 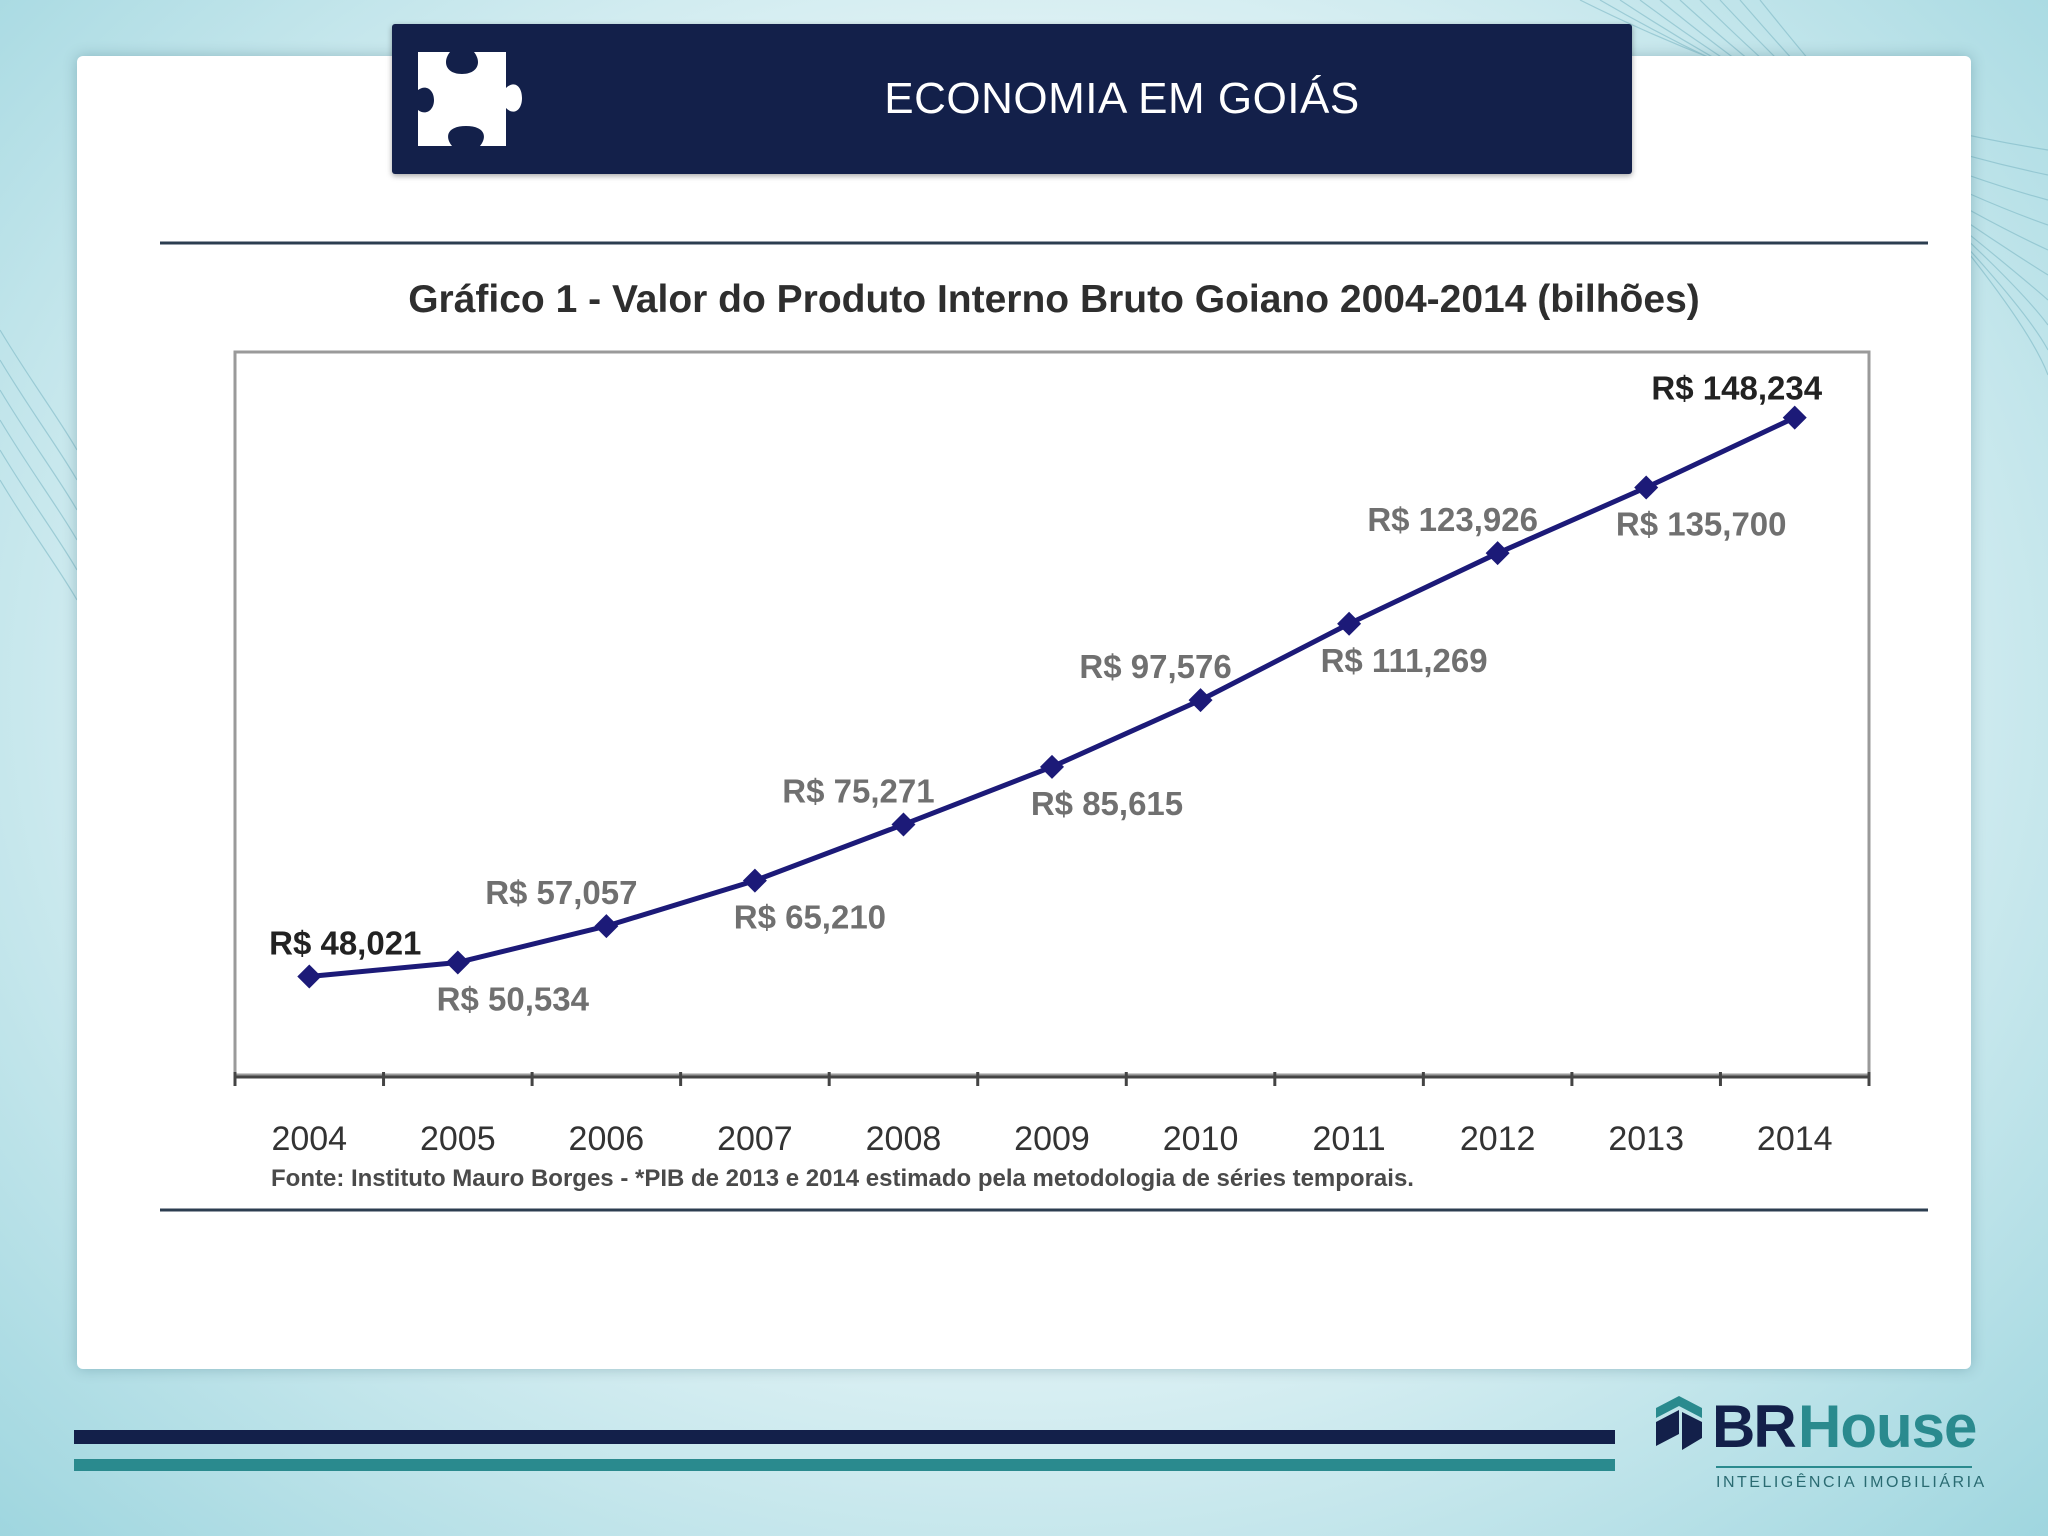 I want to click on house-logo-icon, so click(x=1679, y=1423).